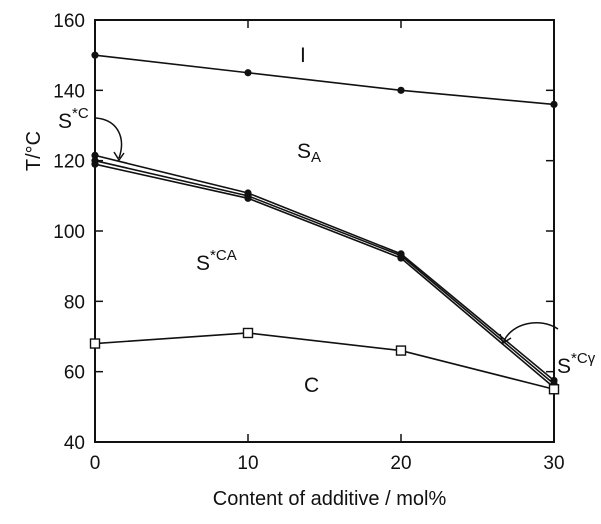  I want to click on region-label-smectic-a-sub: A, so click(316, 157).